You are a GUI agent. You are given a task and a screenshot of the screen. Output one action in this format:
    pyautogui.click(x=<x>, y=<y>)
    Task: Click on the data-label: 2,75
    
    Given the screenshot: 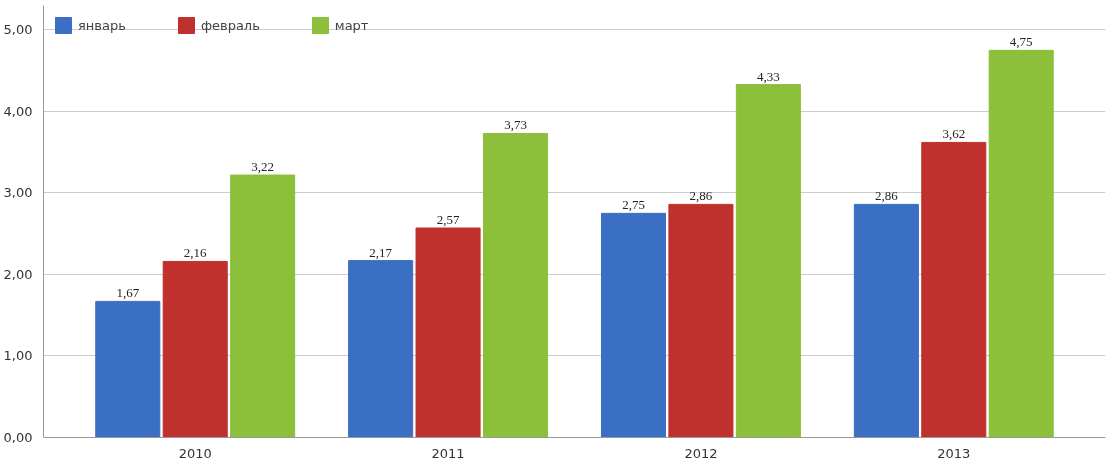 What is the action you would take?
    pyautogui.click(x=633, y=205)
    